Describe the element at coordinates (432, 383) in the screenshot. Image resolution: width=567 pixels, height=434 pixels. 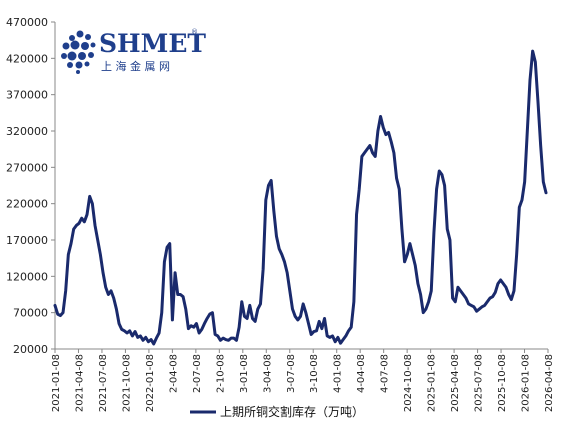
I see `x-tick-label: 2025-01-08` at that location.